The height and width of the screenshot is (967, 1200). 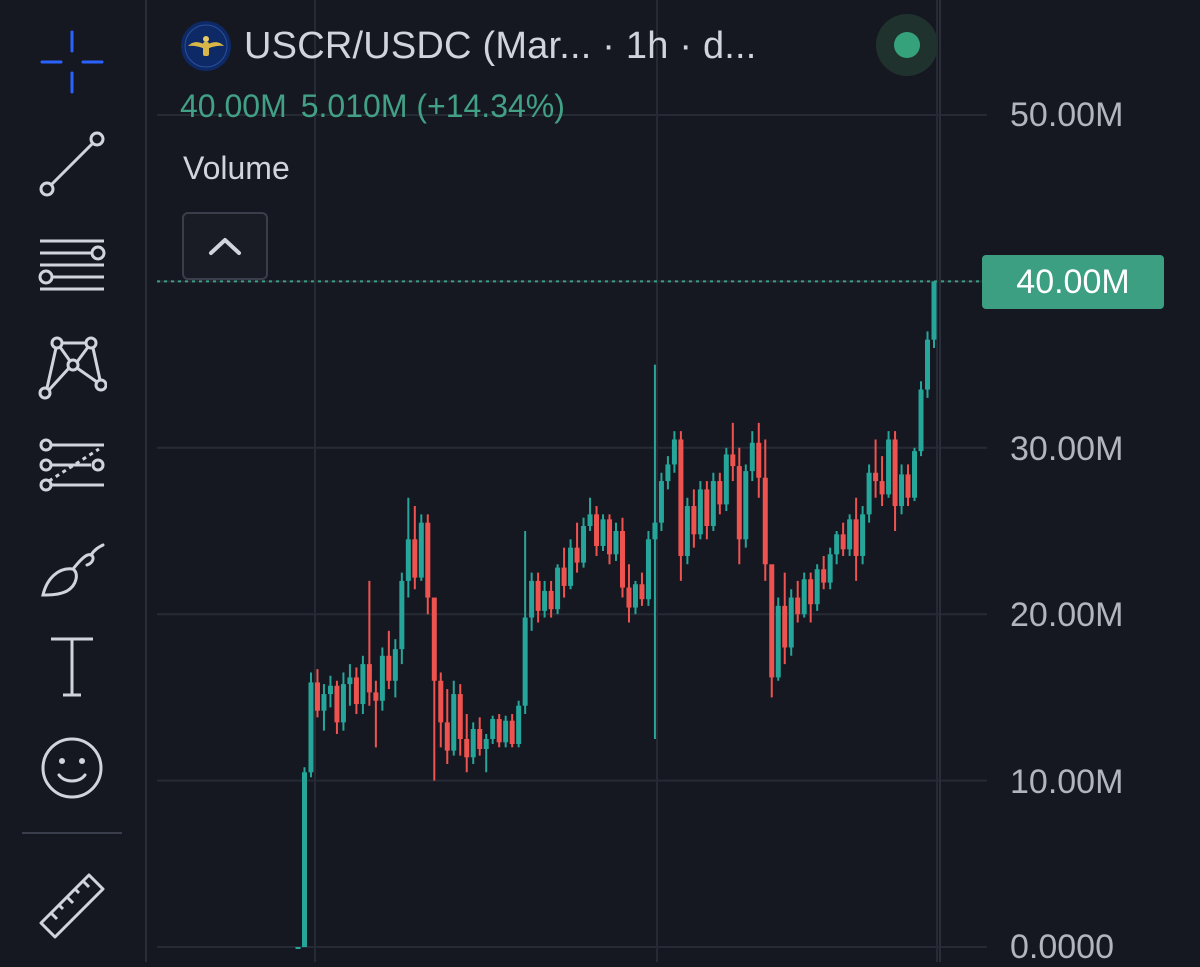 I want to click on legend-change: 5.010M (+14.34%), so click(x=432, y=106).